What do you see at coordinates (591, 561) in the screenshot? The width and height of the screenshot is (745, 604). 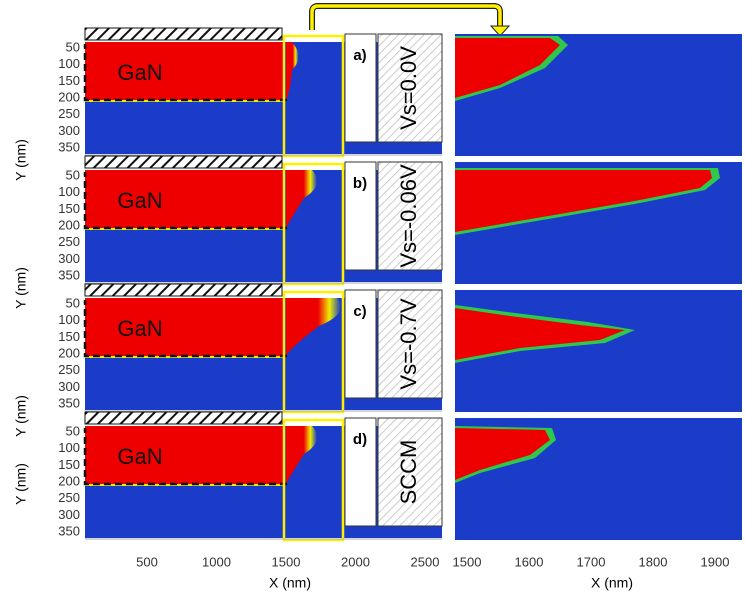 I see `x-tick-label: 1700` at bounding box center [591, 561].